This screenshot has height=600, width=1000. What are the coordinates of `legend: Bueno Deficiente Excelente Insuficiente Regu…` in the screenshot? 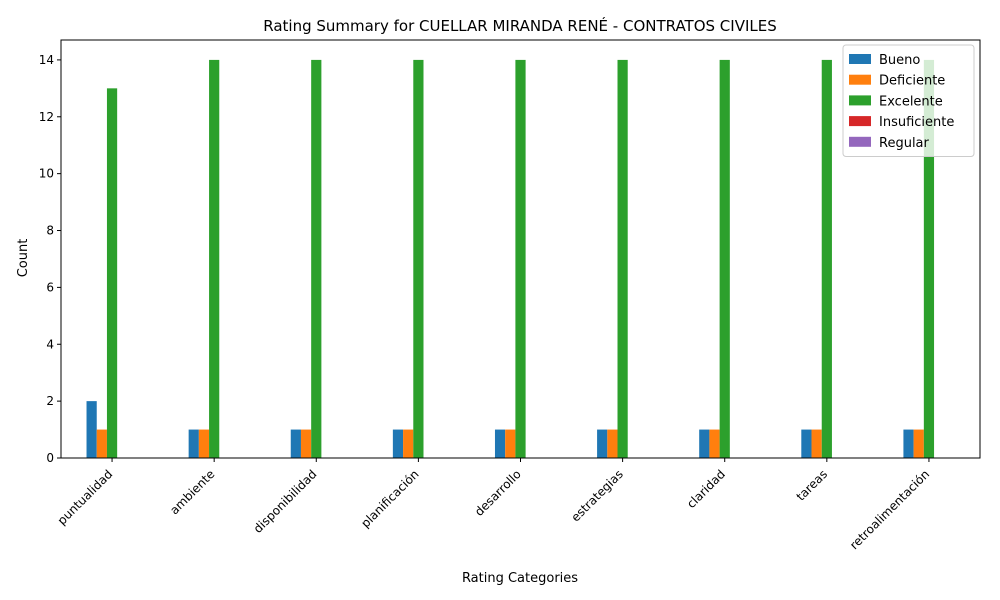 It's located at (908, 100).